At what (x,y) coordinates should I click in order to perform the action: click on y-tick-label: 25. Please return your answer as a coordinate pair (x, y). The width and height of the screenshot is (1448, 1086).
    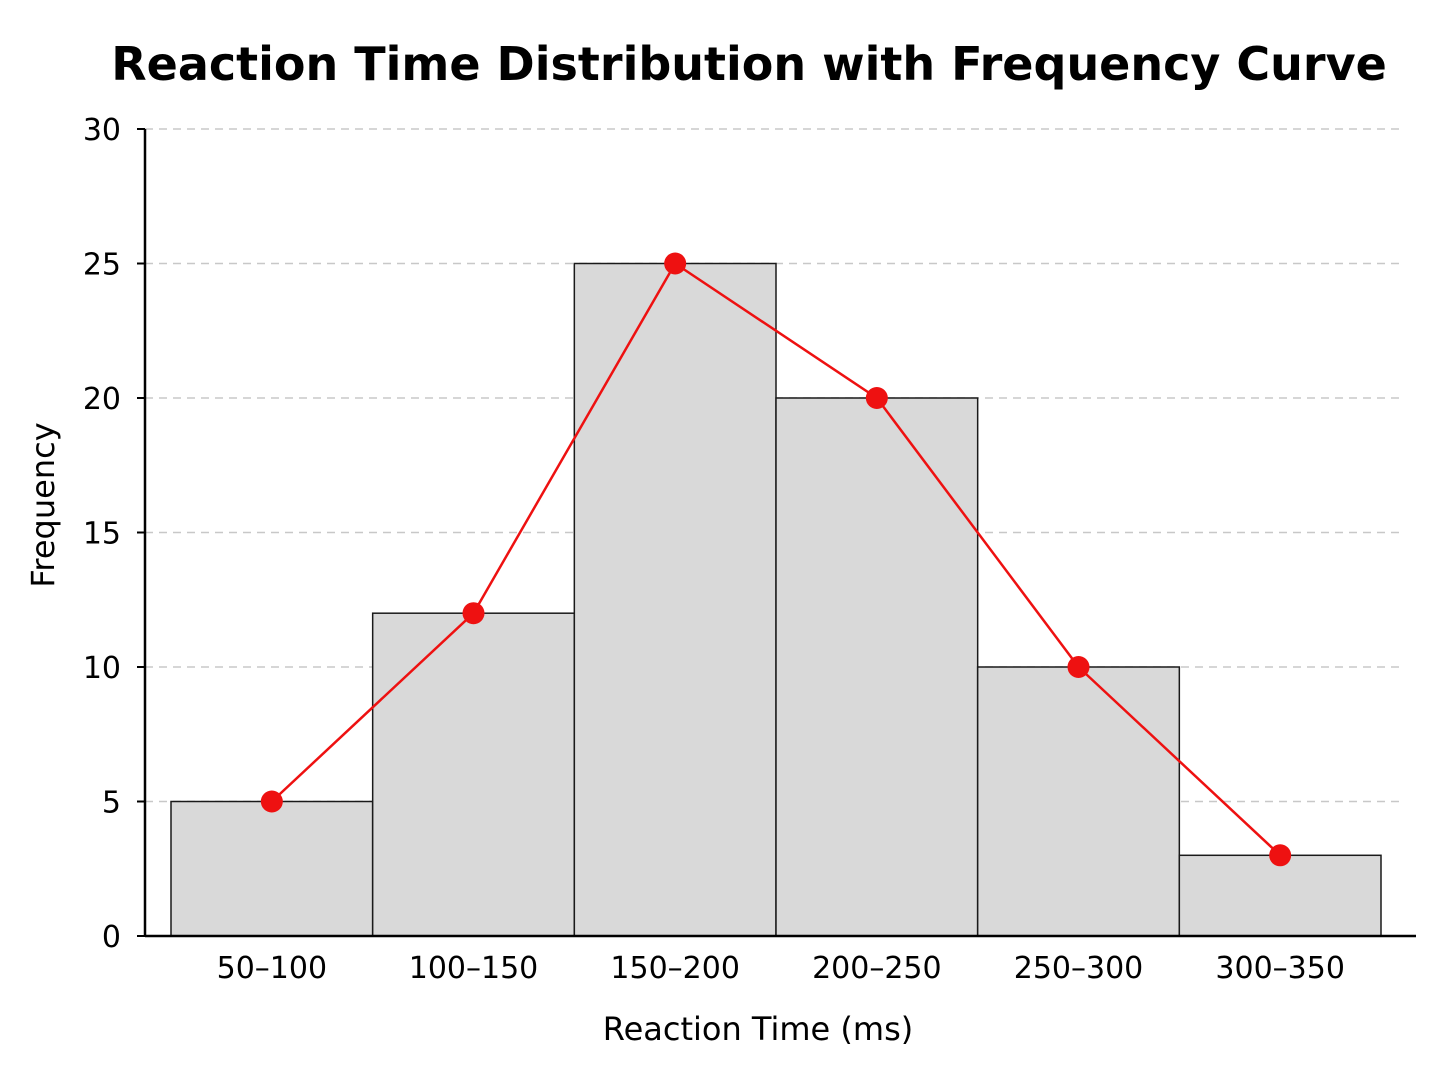
    Looking at the image, I should click on (102, 265).